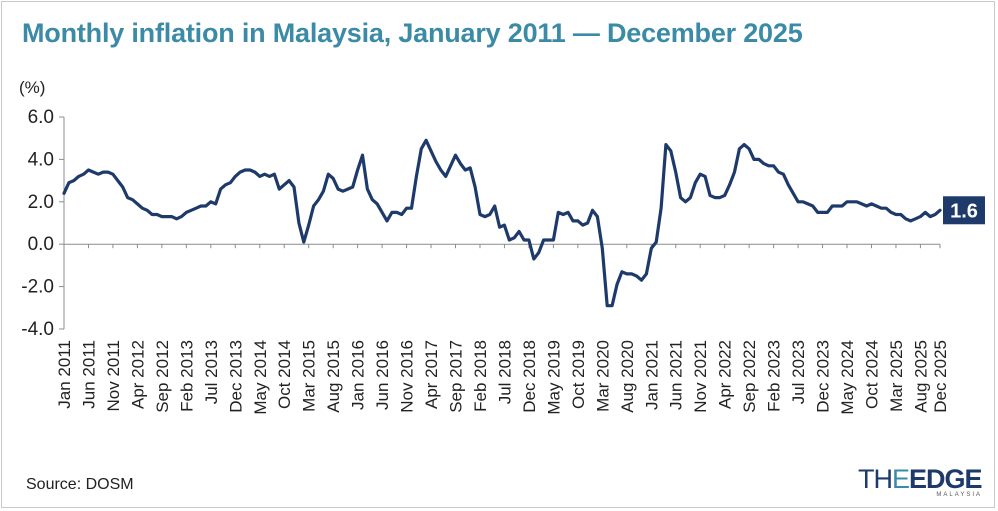  What do you see at coordinates (504, 372) in the screenshot?
I see `x-tick-label: Jul 2018` at bounding box center [504, 372].